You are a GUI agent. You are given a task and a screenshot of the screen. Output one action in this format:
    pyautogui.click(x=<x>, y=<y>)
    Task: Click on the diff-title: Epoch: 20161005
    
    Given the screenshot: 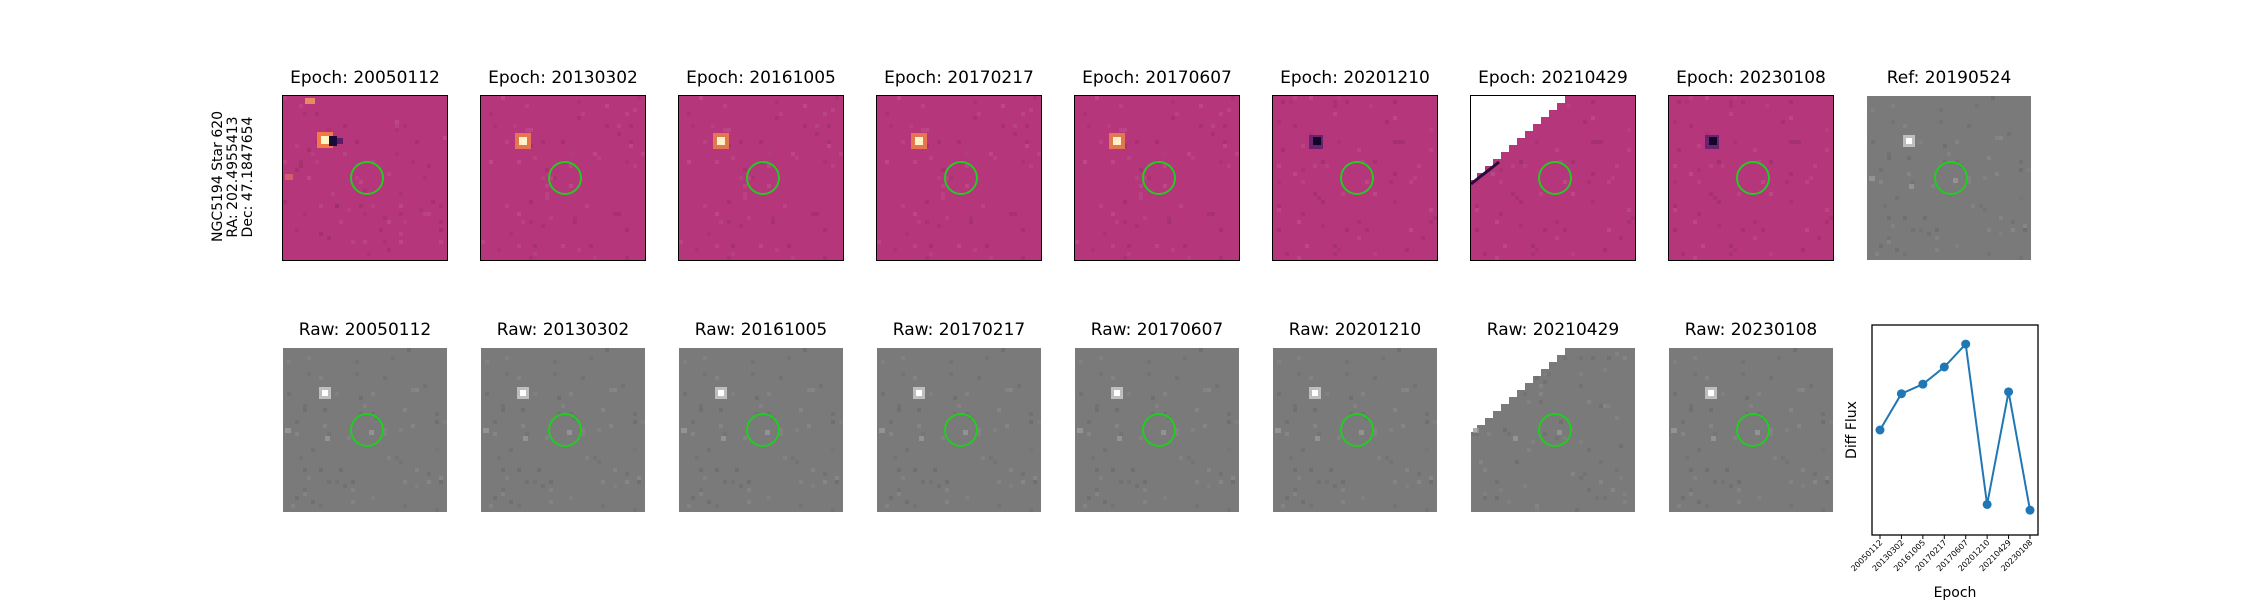 What is the action you would take?
    pyautogui.click(x=761, y=78)
    